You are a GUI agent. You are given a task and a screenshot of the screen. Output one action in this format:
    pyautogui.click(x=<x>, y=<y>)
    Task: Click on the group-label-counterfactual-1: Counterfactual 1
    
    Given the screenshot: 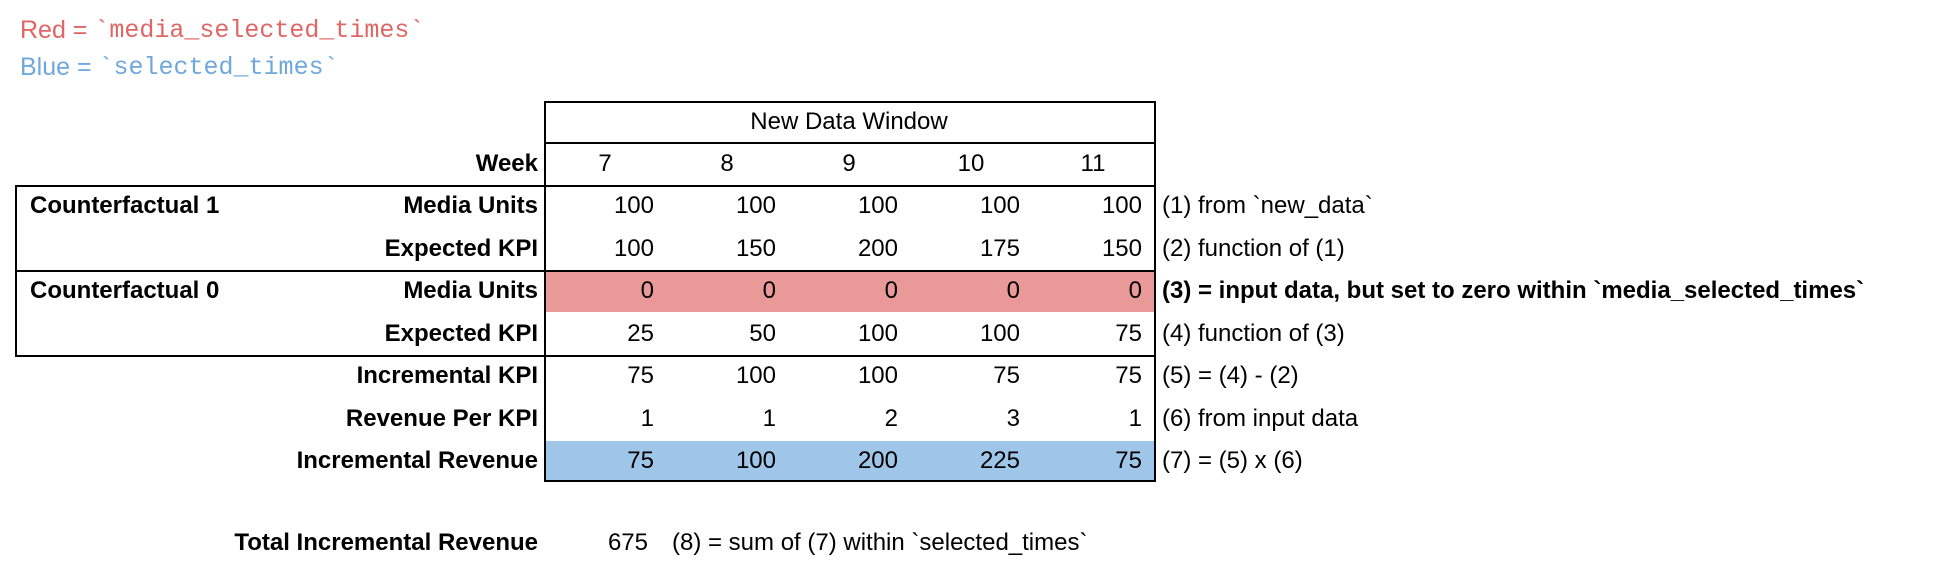 What is the action you would take?
    pyautogui.click(x=125, y=205)
    